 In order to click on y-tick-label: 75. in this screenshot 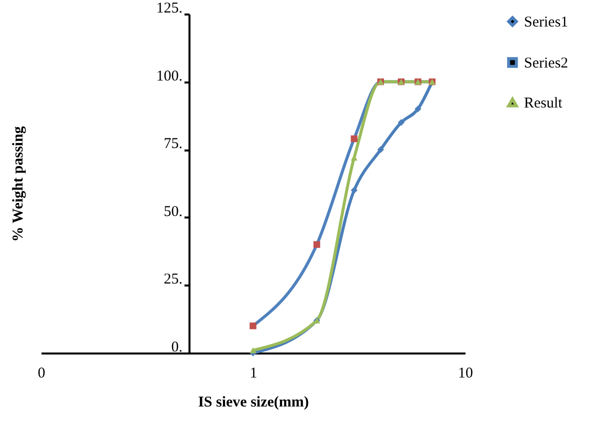, I will do `click(173, 144)`.